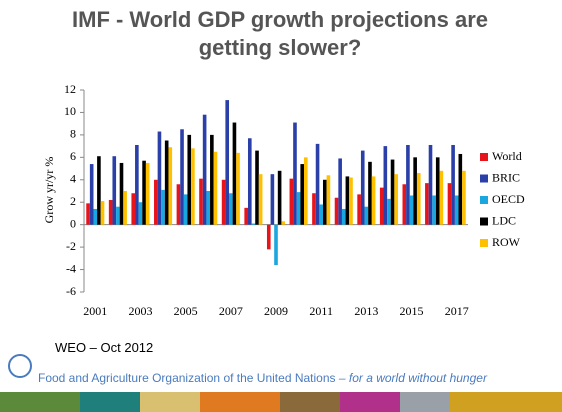 The image size is (562, 412). What do you see at coordinates (71, 268) in the screenshot?
I see `y-tick-label: -4` at bounding box center [71, 268].